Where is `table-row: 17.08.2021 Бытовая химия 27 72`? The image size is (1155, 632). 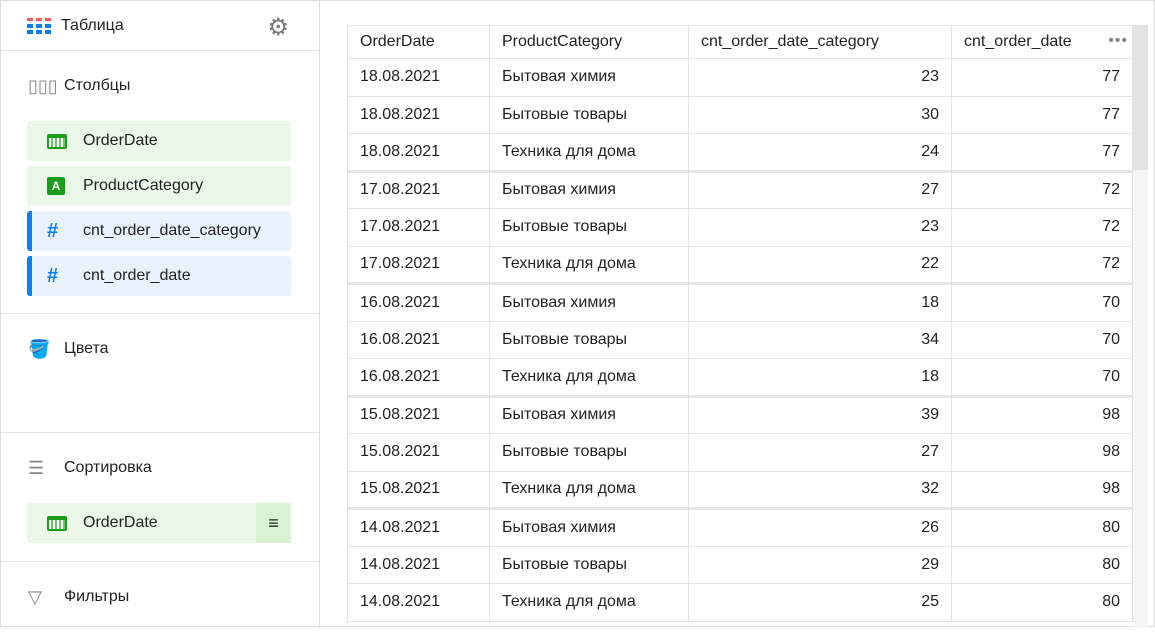 table-row: 17.08.2021 Бытовая химия 27 72 is located at coordinates (740, 189).